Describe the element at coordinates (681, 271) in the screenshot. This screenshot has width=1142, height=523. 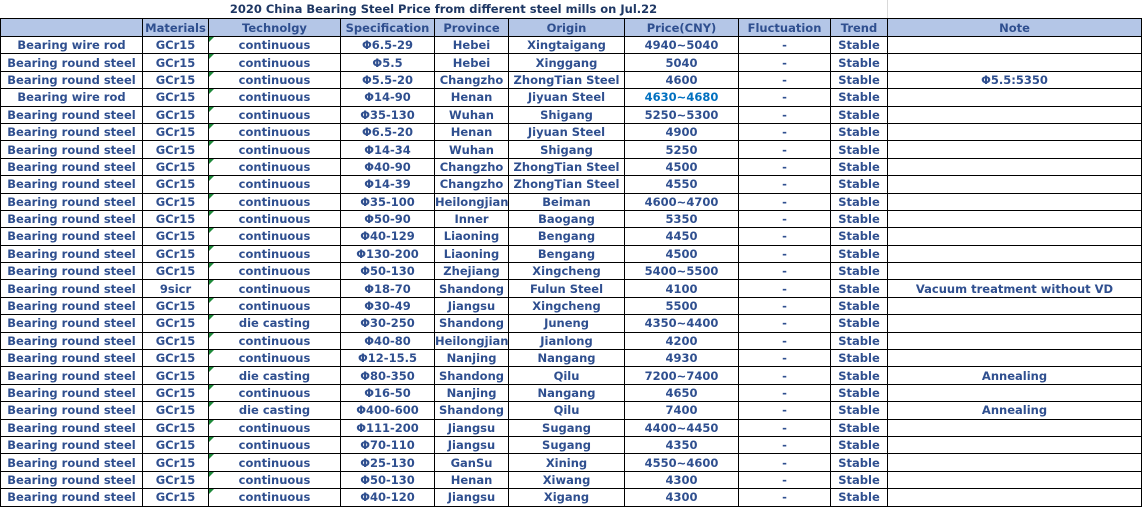
I see `cell-price: 5400~5500` at that location.